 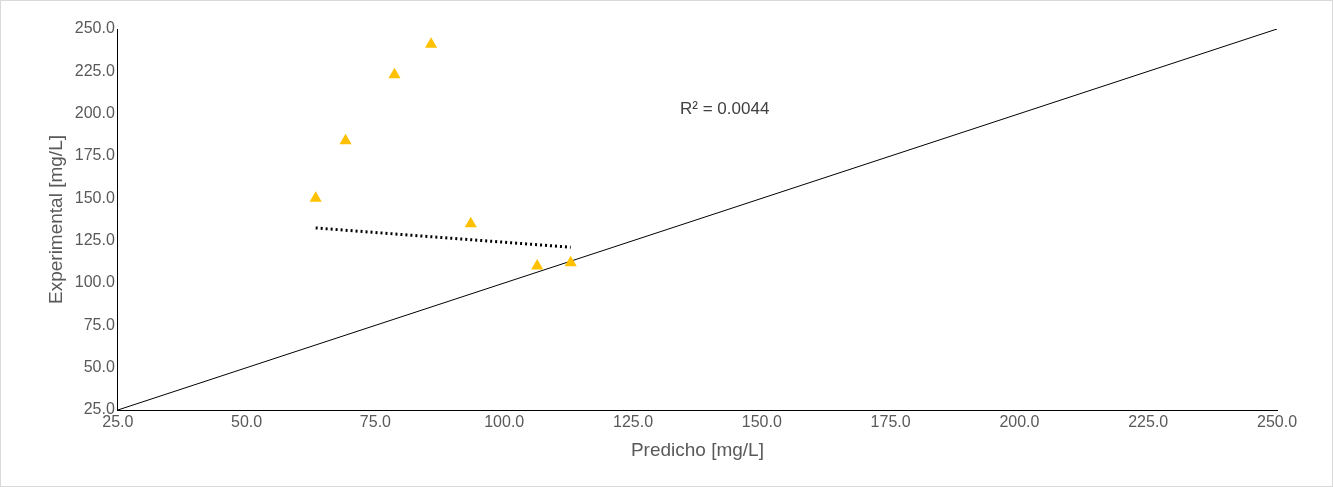 What do you see at coordinates (94, 240) in the screenshot?
I see `y-tick-label: 125.0` at bounding box center [94, 240].